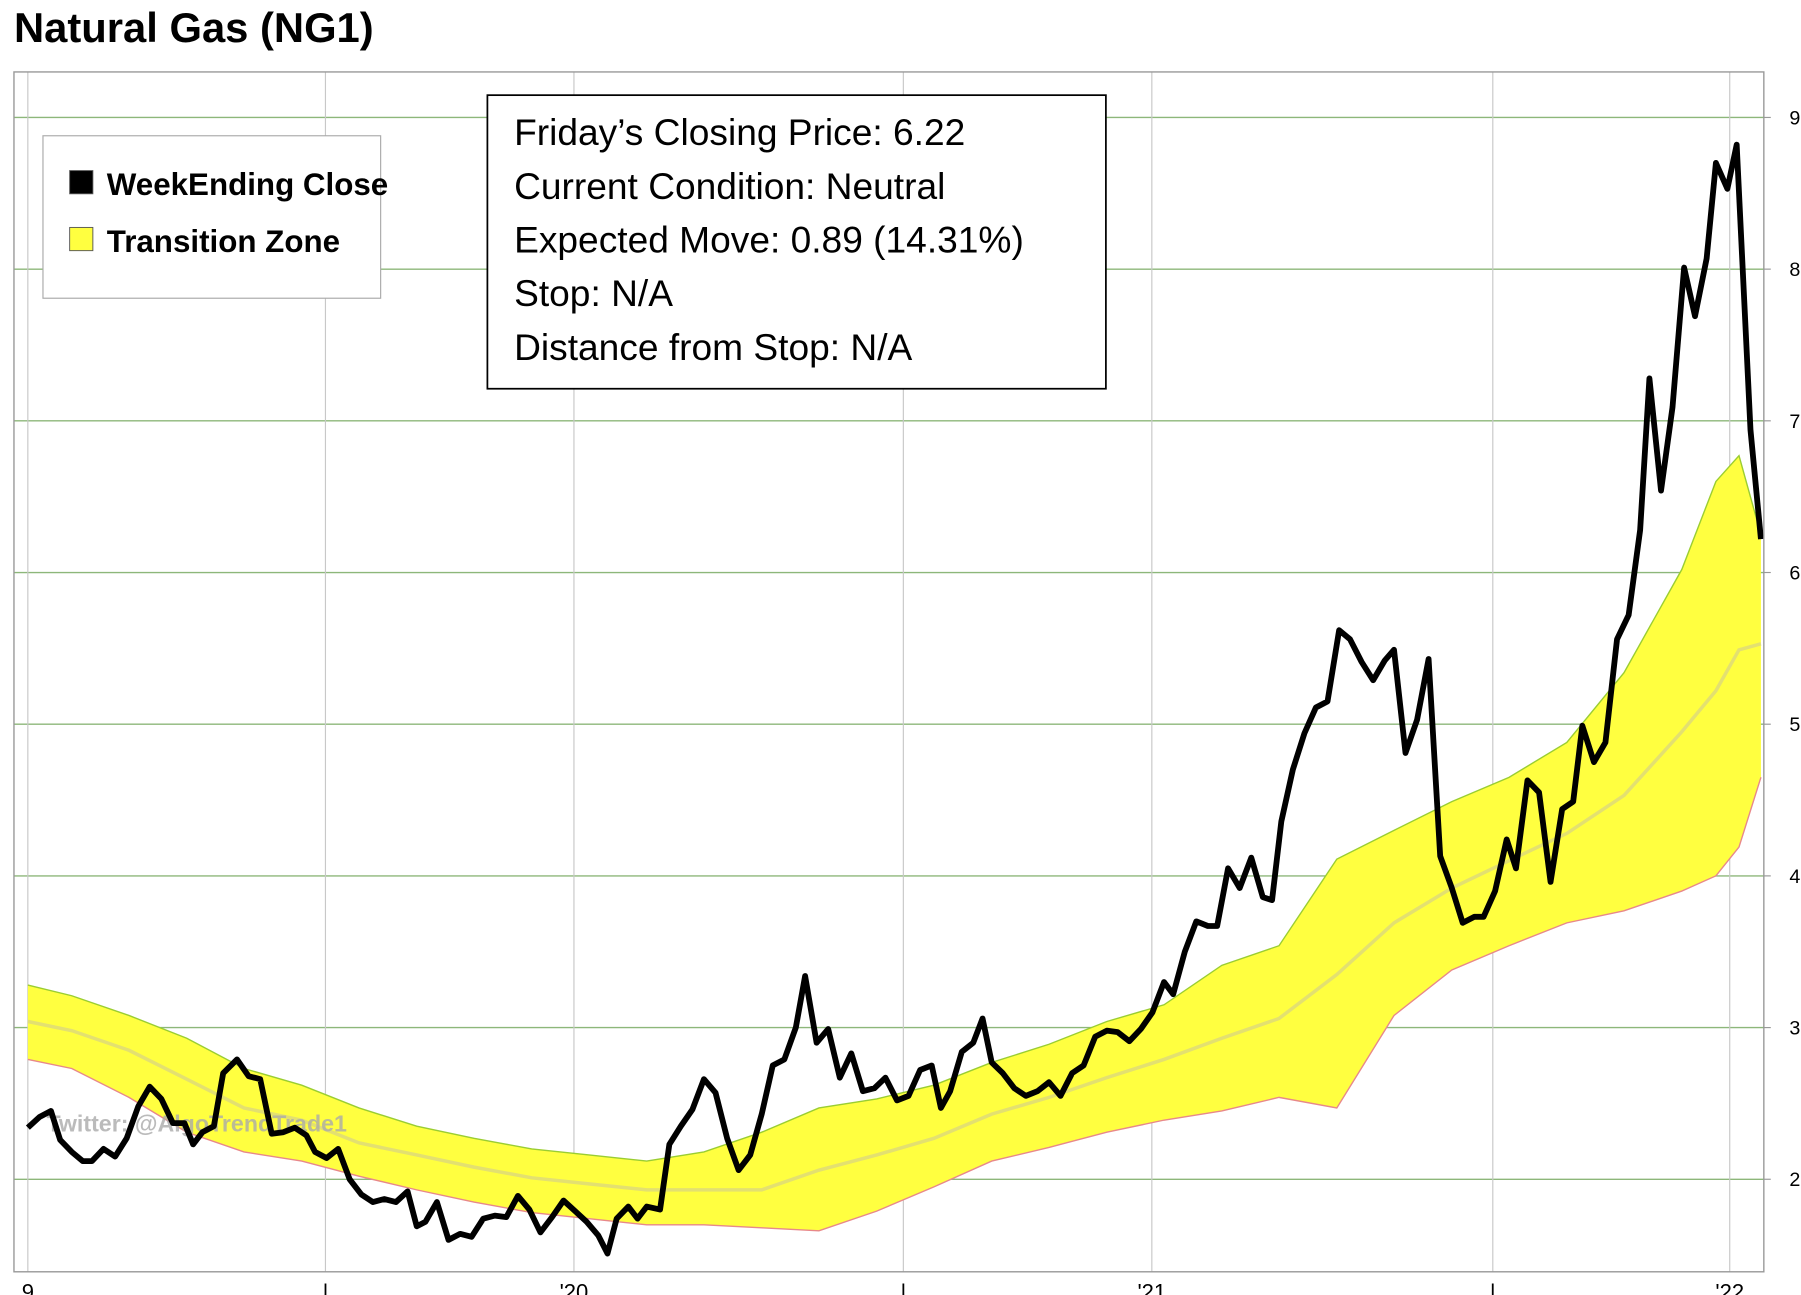 The image size is (1801, 1295). I want to click on y-tick-label: 3, so click(1794, 1029).